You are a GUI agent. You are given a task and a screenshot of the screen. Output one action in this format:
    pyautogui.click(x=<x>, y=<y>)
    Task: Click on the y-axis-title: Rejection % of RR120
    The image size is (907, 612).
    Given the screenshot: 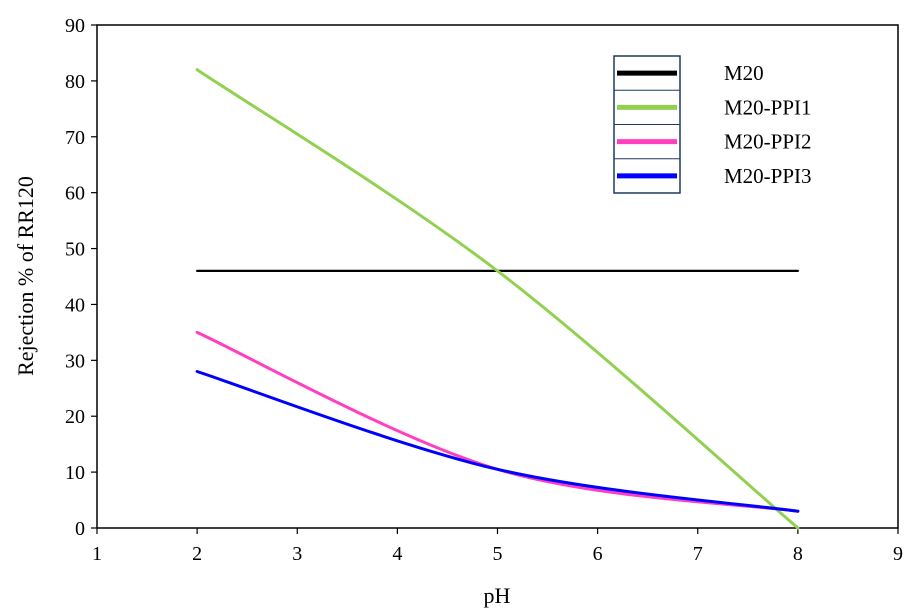 What is the action you would take?
    pyautogui.click(x=25, y=276)
    